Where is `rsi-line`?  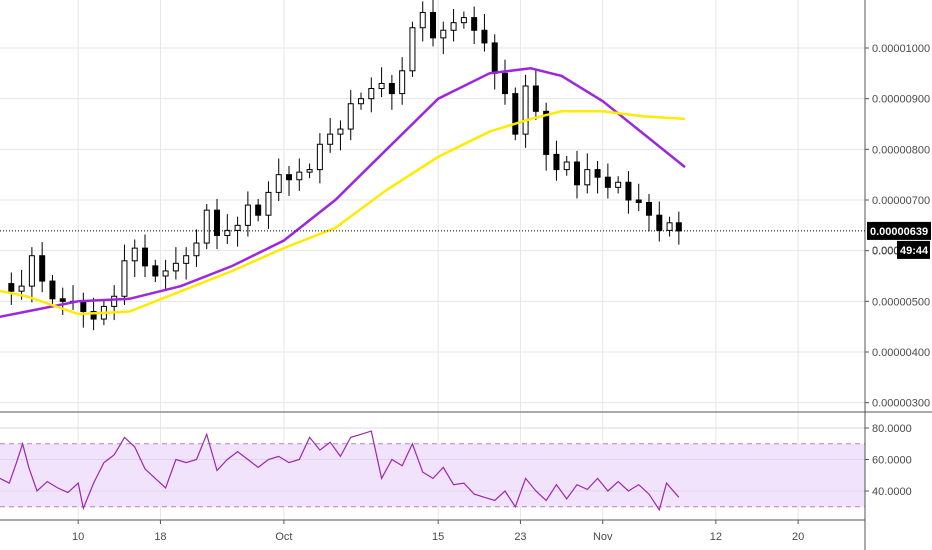
rsi-line is located at coordinates (340, 471).